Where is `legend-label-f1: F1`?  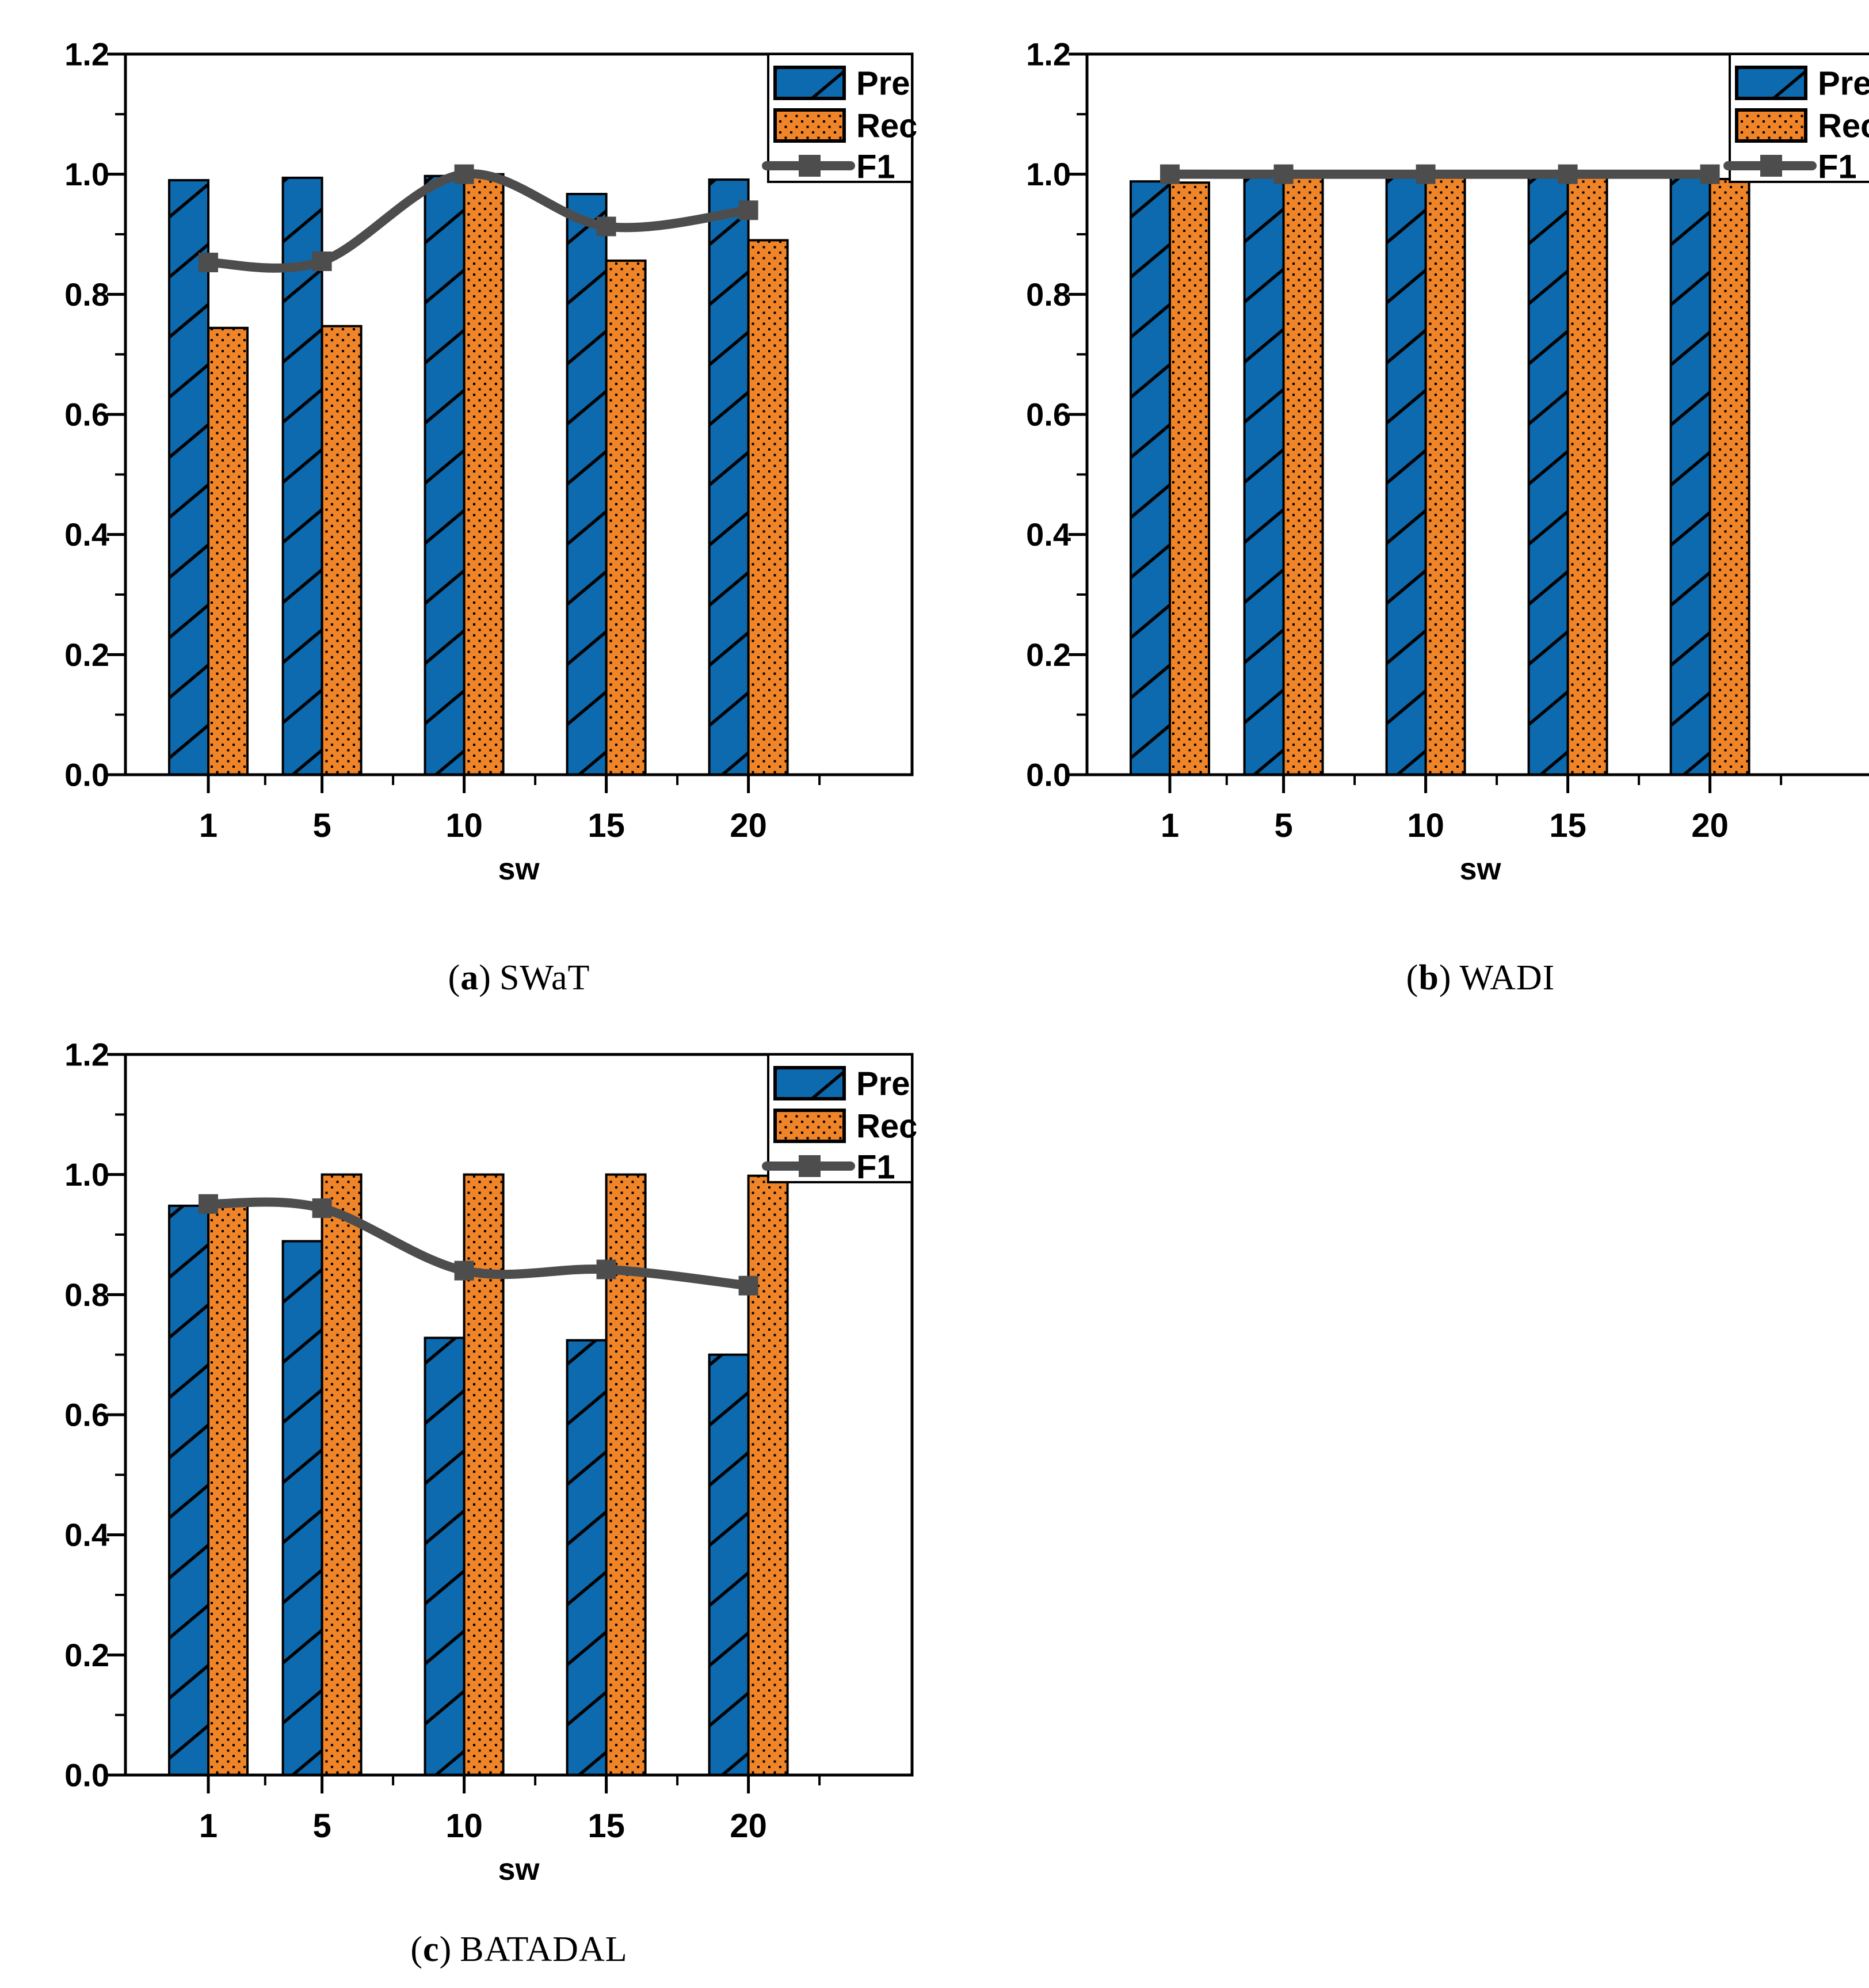
legend-label-f1: F1 is located at coordinates (875, 1167).